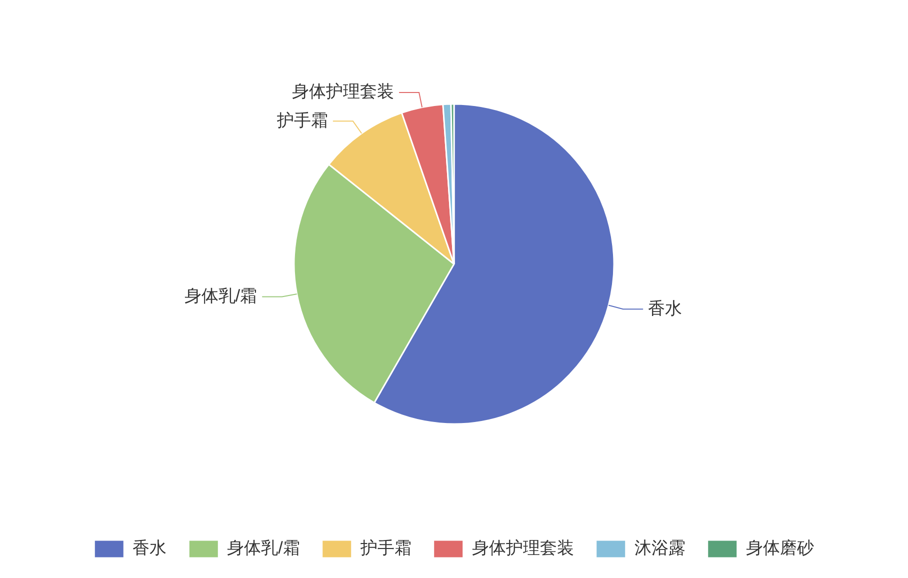 Image resolution: width=908 pixels, height=578 pixels. What do you see at coordinates (302, 120) in the screenshot?
I see `slice-label: 护手霜` at bounding box center [302, 120].